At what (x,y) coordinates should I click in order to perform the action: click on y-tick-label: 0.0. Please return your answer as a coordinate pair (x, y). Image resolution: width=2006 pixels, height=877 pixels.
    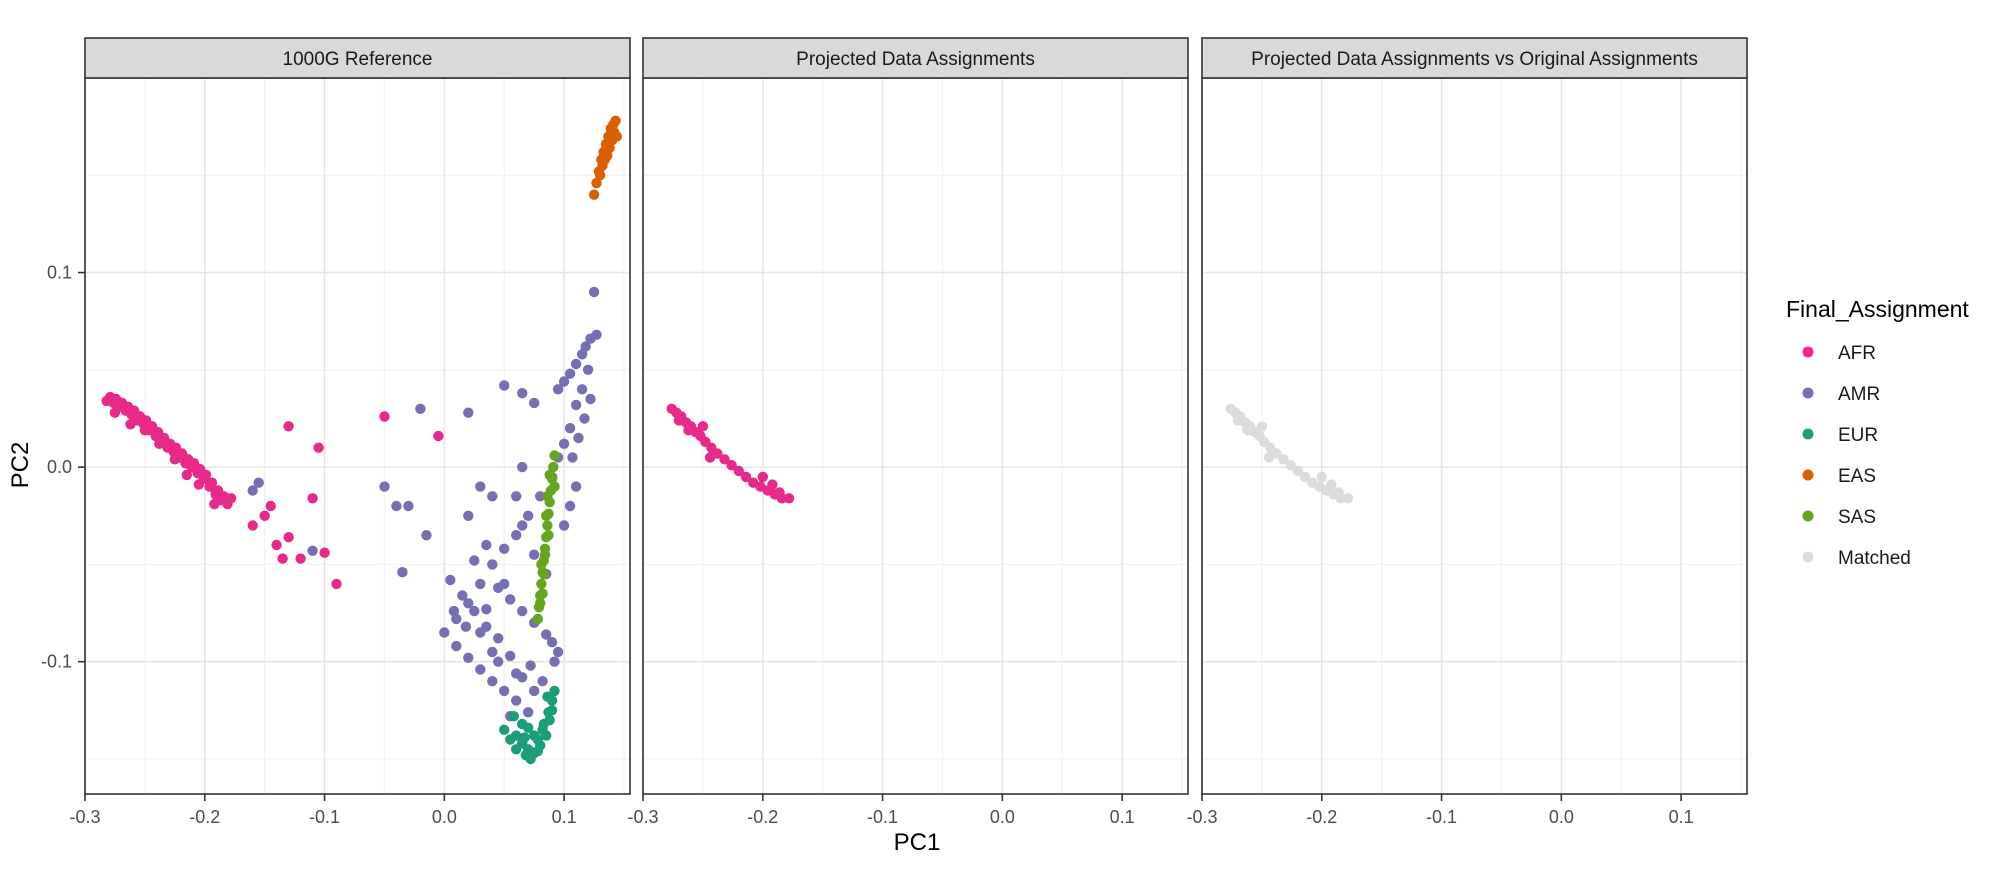
    Looking at the image, I should click on (59, 467).